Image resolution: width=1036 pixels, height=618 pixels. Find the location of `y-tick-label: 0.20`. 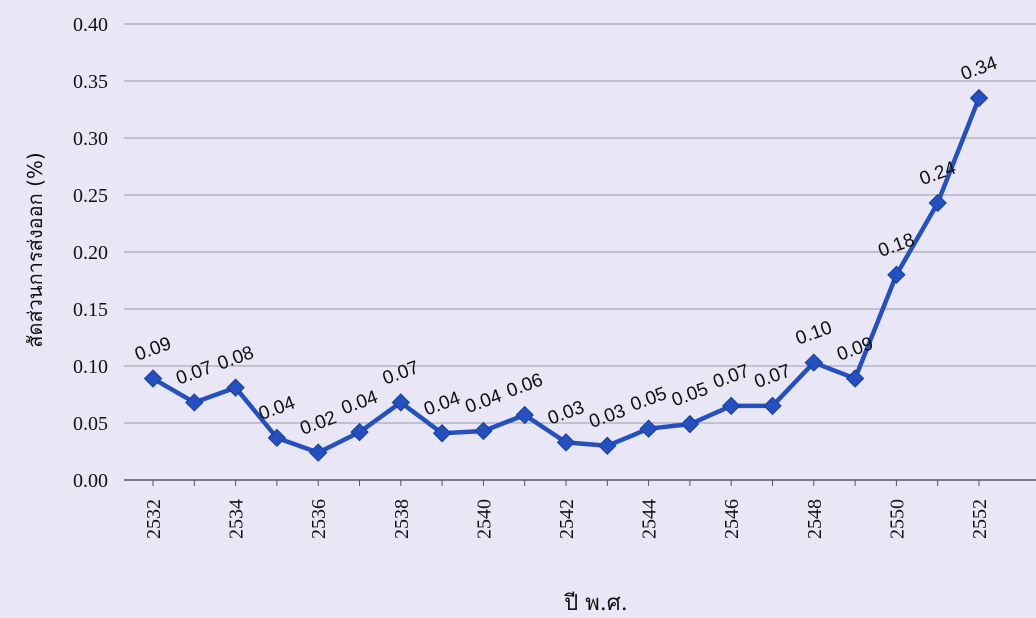

y-tick-label: 0.20 is located at coordinates (90, 253).